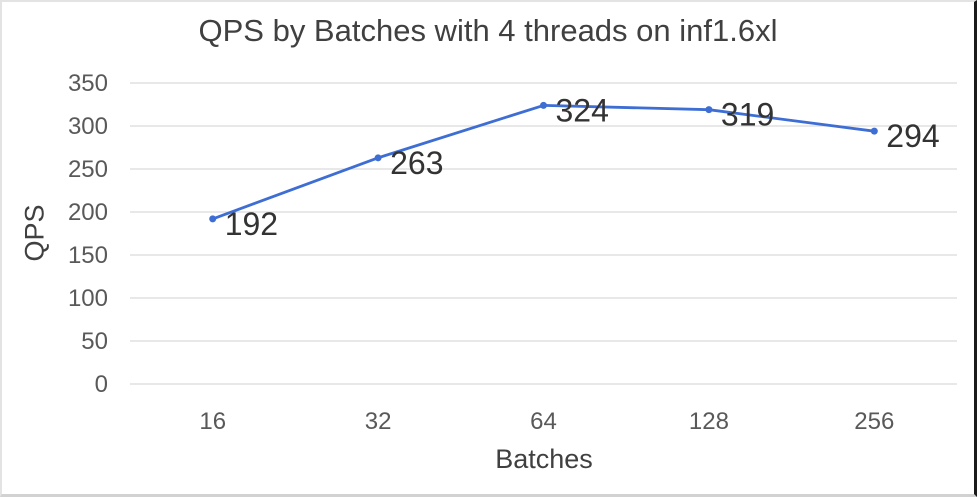 The width and height of the screenshot is (977, 497). Describe the element at coordinates (747, 115) in the screenshot. I see `data-point-label: 319` at that location.